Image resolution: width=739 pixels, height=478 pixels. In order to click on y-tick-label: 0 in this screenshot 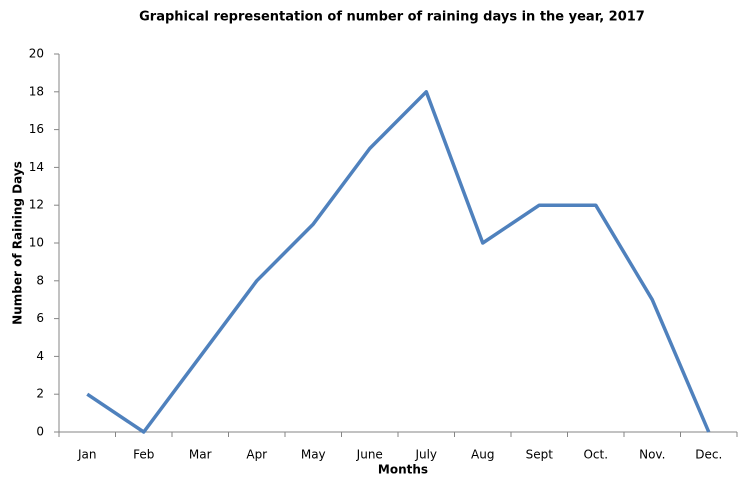, I will do `click(40, 432)`.